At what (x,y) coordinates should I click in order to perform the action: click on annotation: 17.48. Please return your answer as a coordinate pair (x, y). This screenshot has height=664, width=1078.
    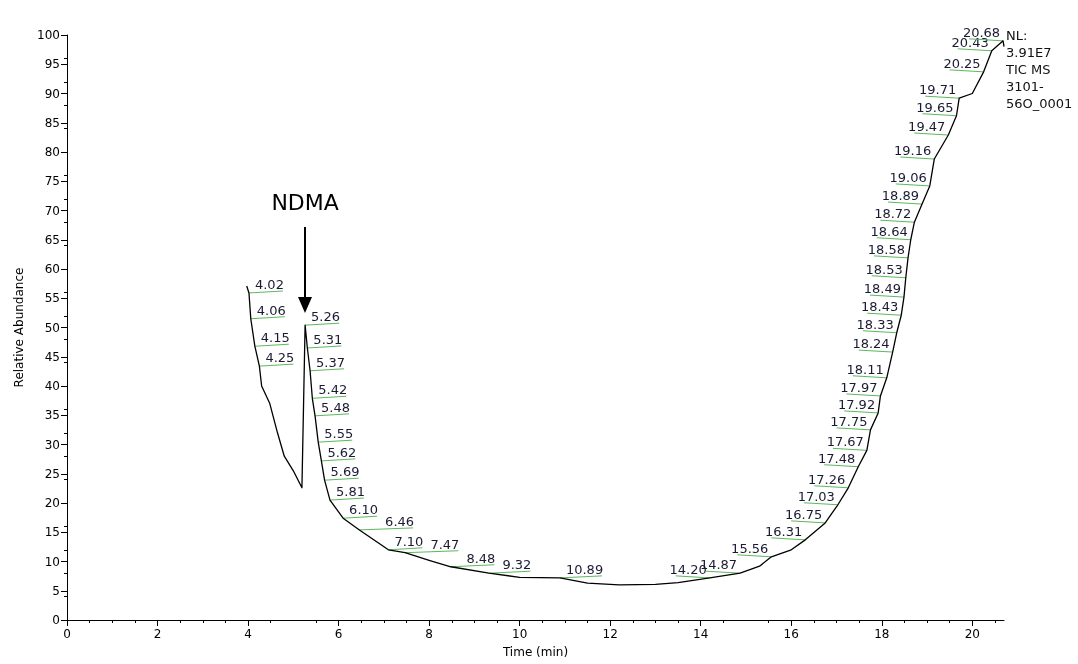
    Looking at the image, I should click on (837, 458).